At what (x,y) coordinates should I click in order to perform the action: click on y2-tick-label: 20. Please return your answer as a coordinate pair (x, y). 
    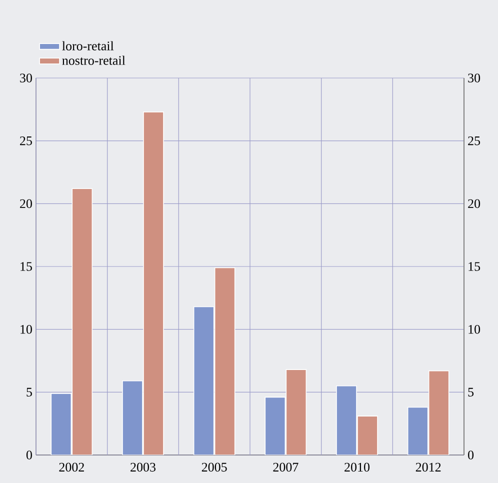
    Looking at the image, I should click on (474, 203).